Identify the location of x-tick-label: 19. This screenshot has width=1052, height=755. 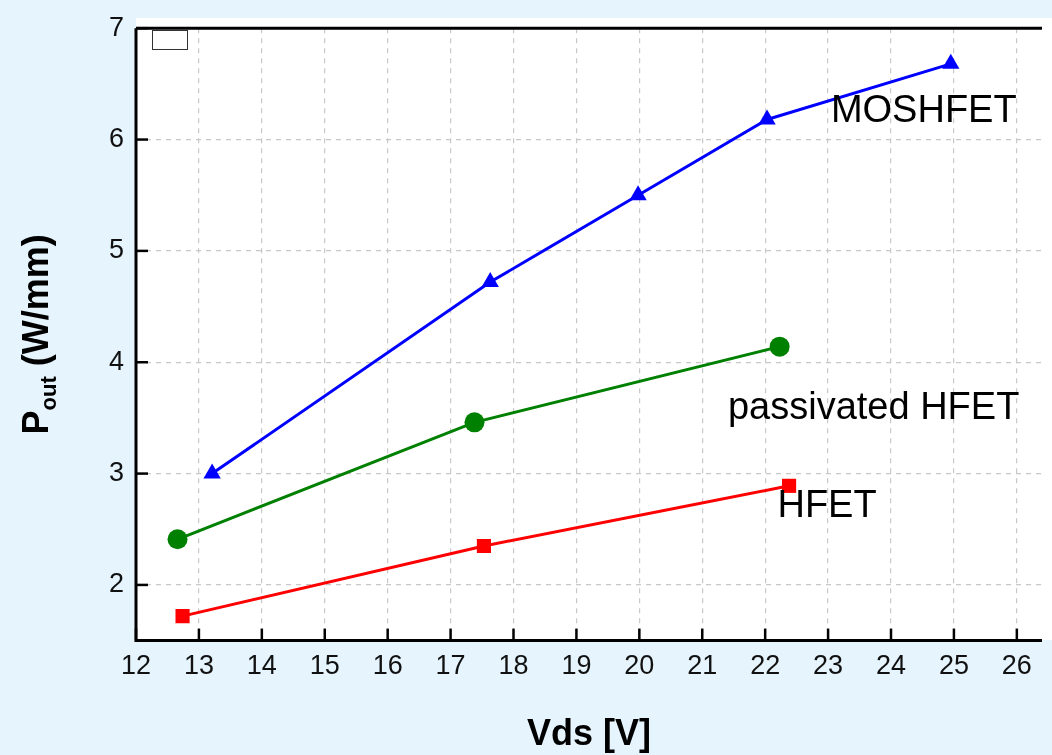
(576, 665).